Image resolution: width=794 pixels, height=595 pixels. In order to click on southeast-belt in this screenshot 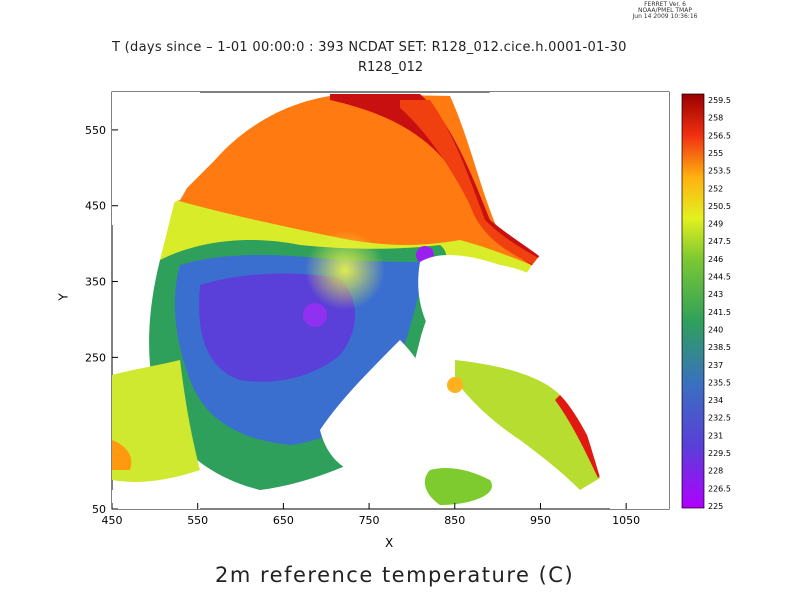, I will do `click(530, 425)`.